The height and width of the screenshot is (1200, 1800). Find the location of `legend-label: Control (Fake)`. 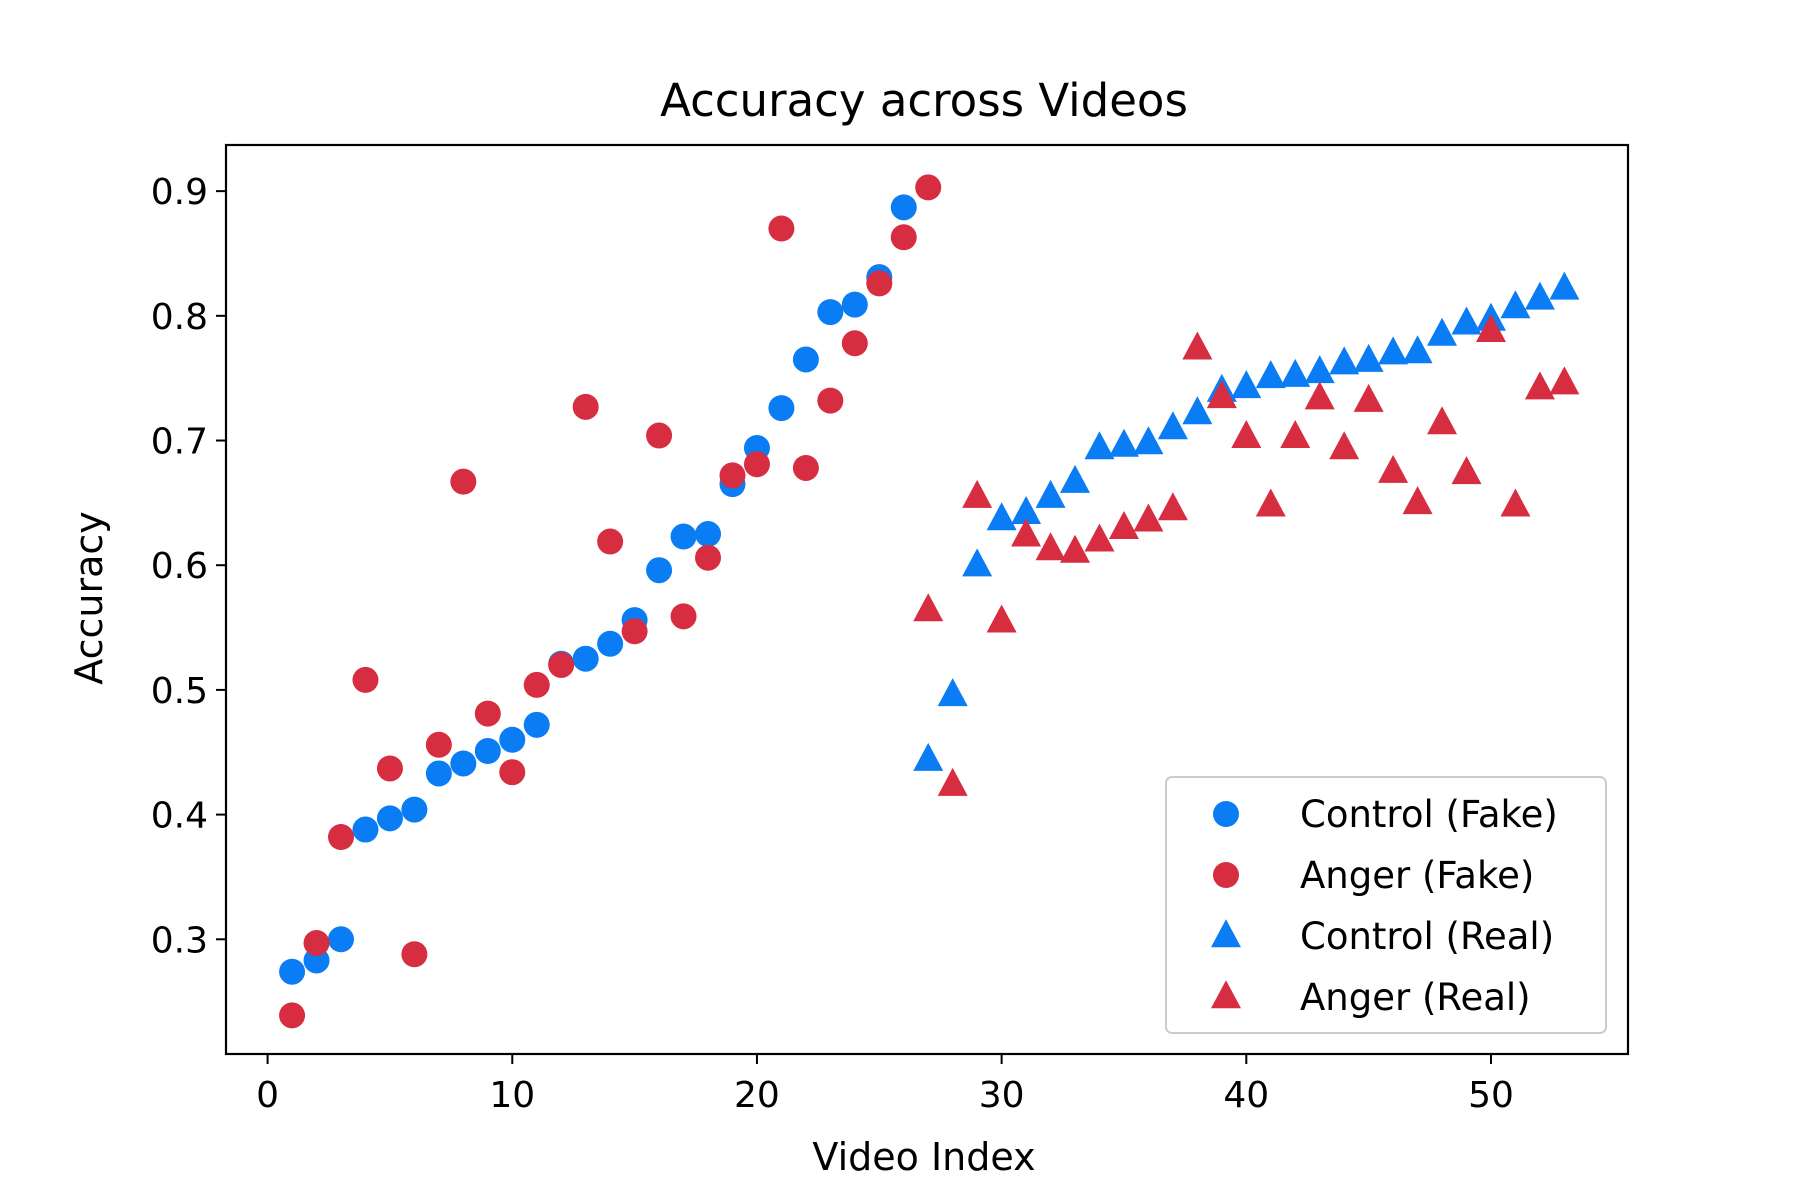

legend-label: Control (Fake) is located at coordinates (1429, 814).